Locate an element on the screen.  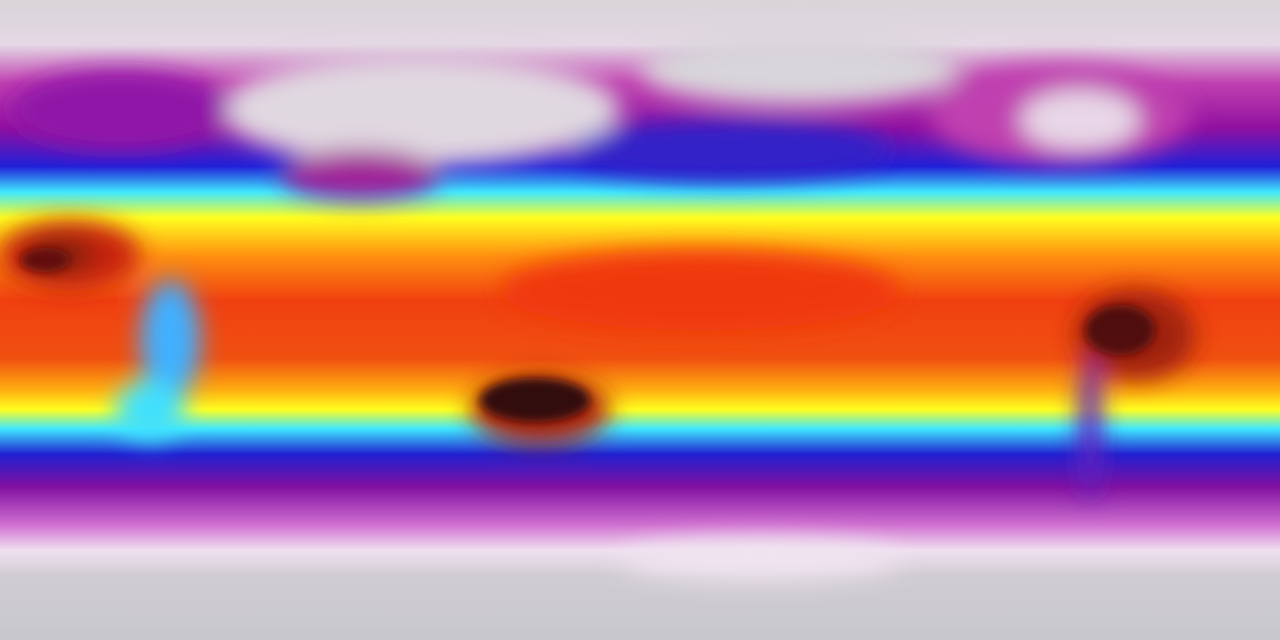
canada-snow-region is located at coordinates (1080, 120).